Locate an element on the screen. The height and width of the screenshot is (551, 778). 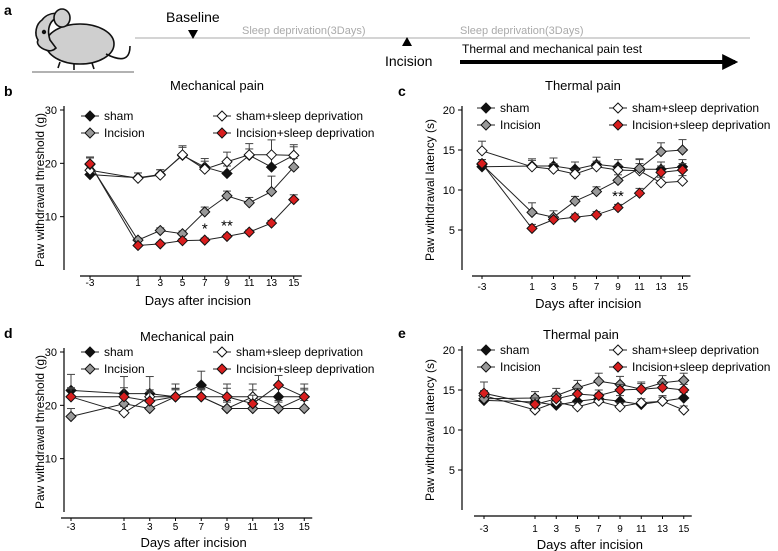
legend-item-sham-sleep-deprivation: sham+sleep deprivation is located at coordinates (288, 352).